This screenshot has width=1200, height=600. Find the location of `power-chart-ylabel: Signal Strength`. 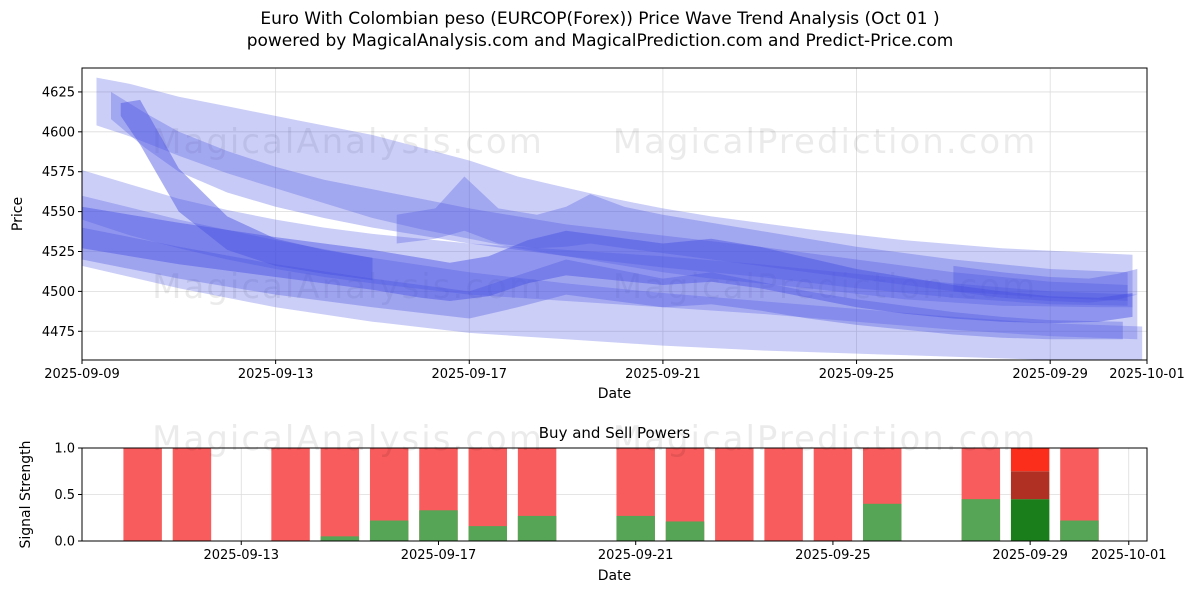

power-chart-ylabel: Signal Strength is located at coordinates (26, 494).